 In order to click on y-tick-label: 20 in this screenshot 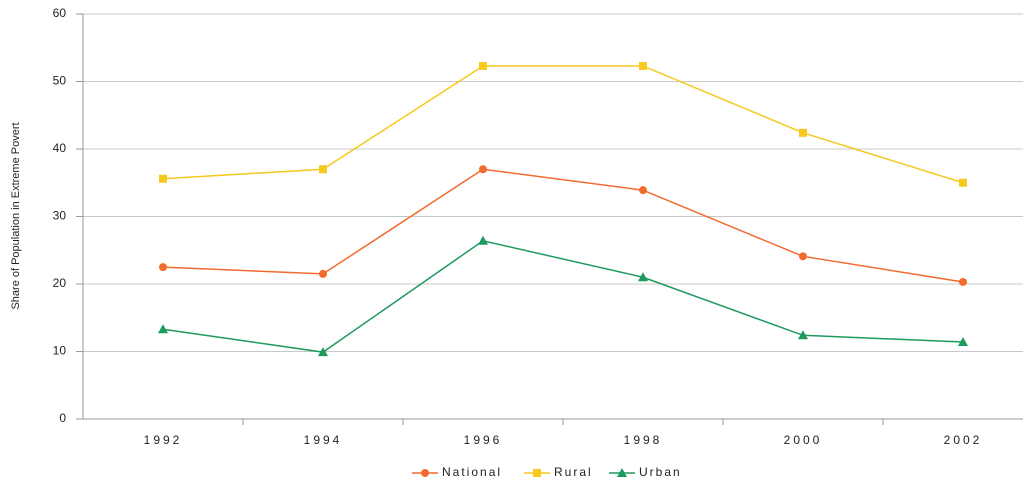, I will do `click(60, 283)`.